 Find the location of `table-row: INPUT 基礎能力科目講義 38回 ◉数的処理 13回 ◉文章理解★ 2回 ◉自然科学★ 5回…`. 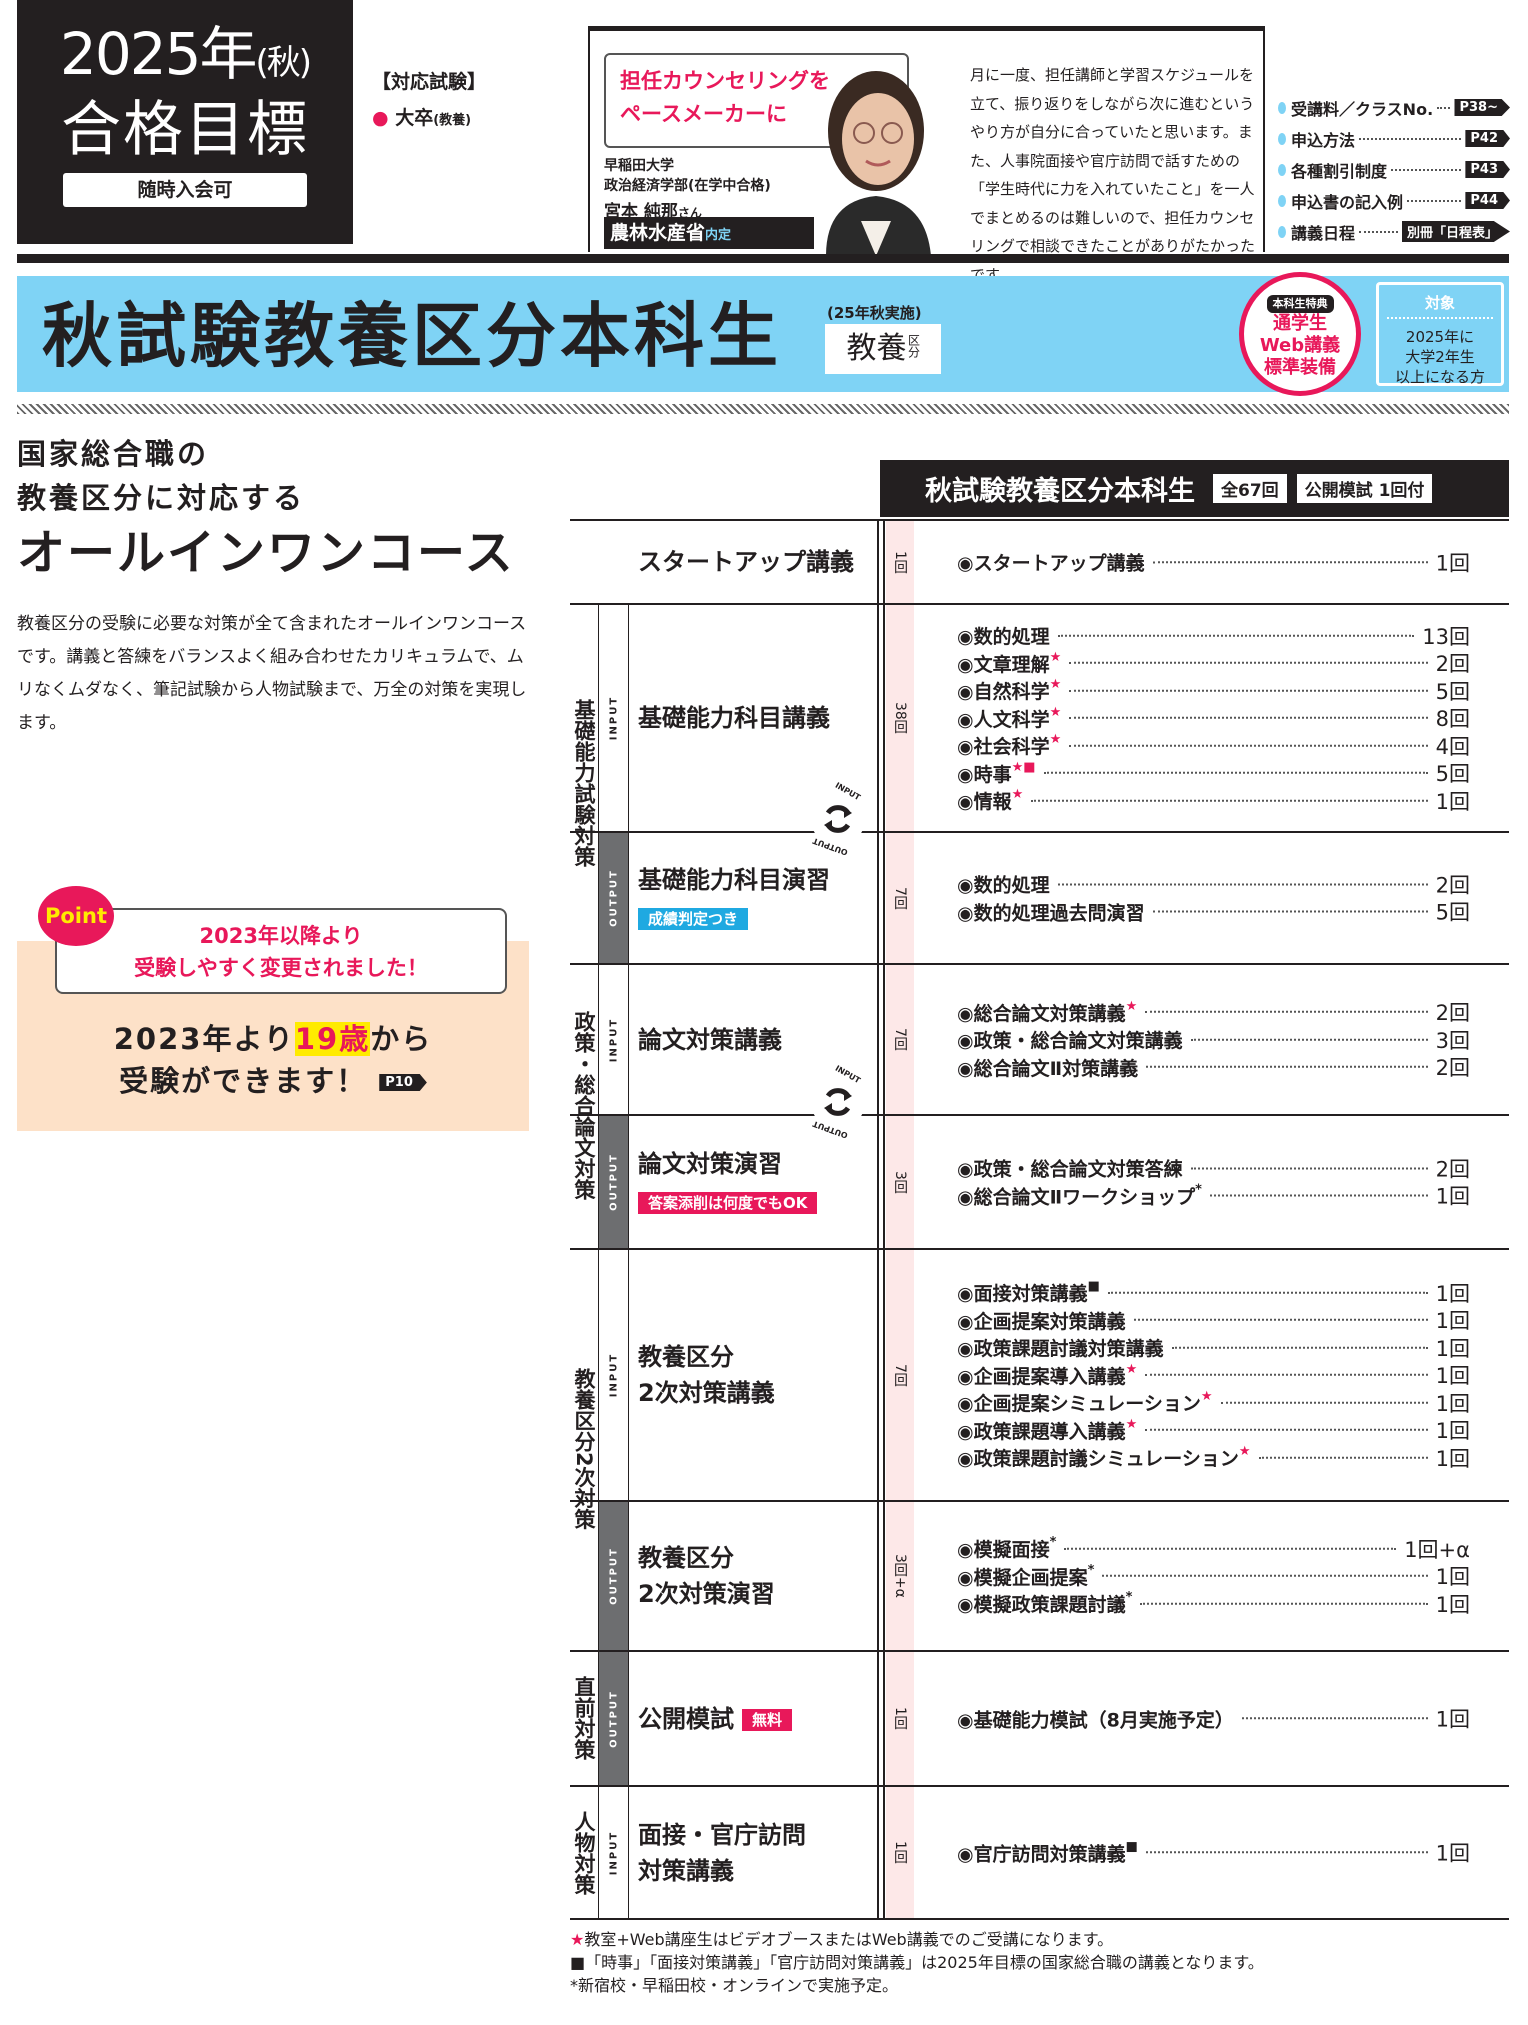

table-row: INPUT 基礎能力科目講義 38回 ◉数的処理 13回 ◉文章理解★ 2回 ◉自然科学★ 5回… is located at coordinates (1039, 717).